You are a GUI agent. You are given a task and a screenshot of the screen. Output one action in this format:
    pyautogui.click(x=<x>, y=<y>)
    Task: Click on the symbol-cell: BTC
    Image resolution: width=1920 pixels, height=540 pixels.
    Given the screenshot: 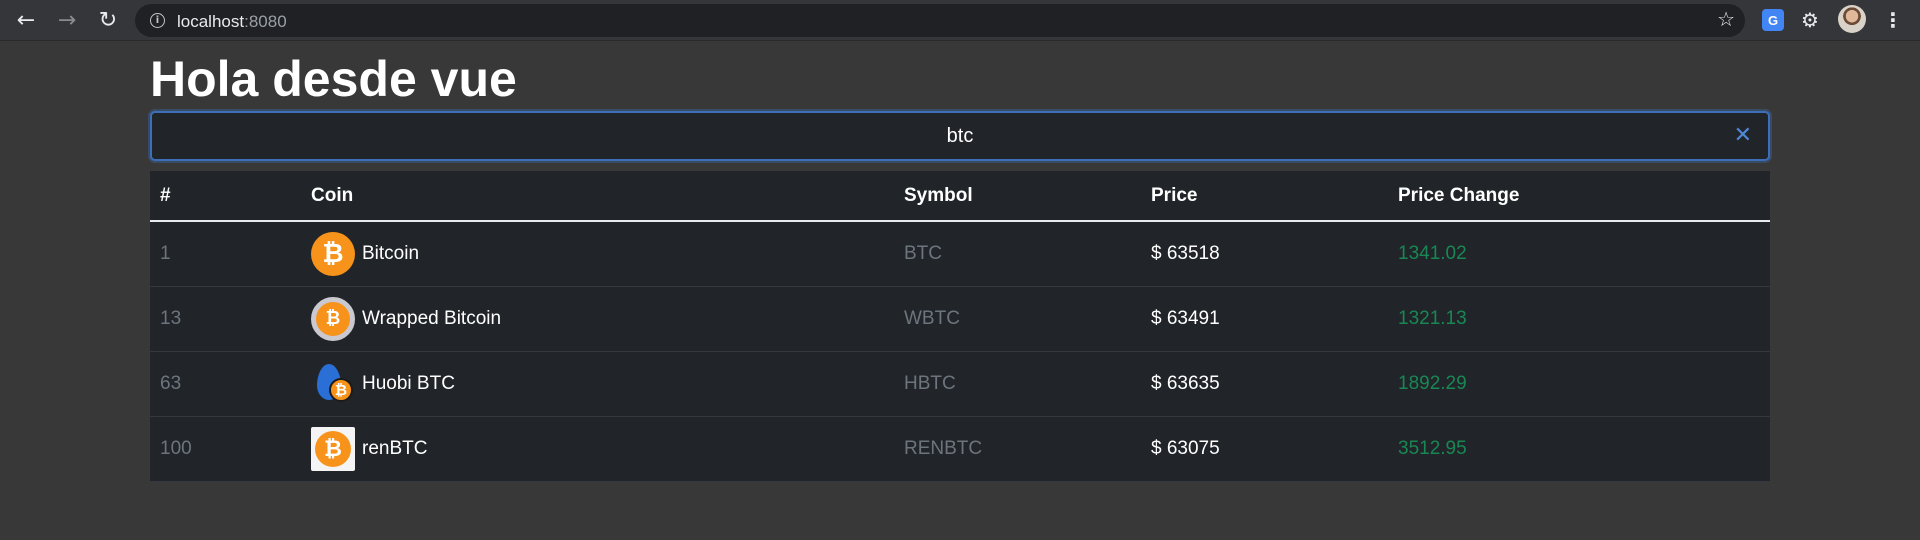 What is the action you would take?
    pyautogui.click(x=1017, y=254)
    